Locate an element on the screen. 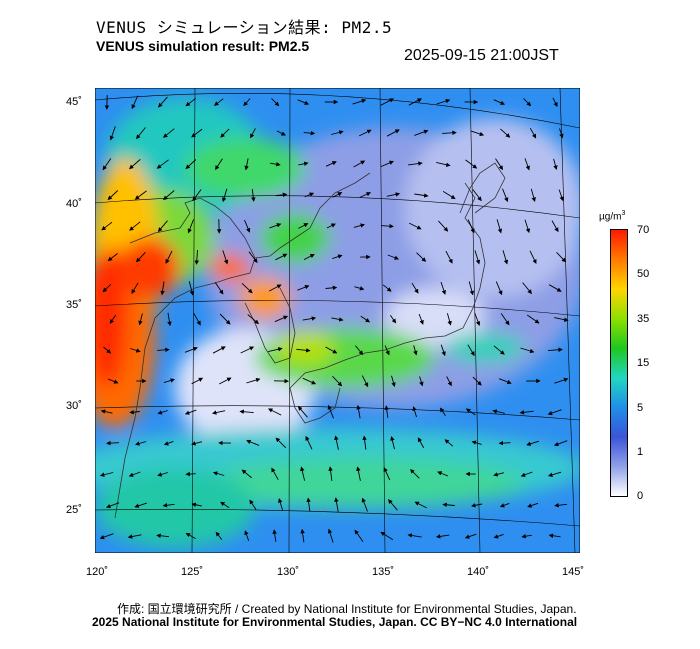  lat-tick-35: 35˚ is located at coordinates (74, 305).